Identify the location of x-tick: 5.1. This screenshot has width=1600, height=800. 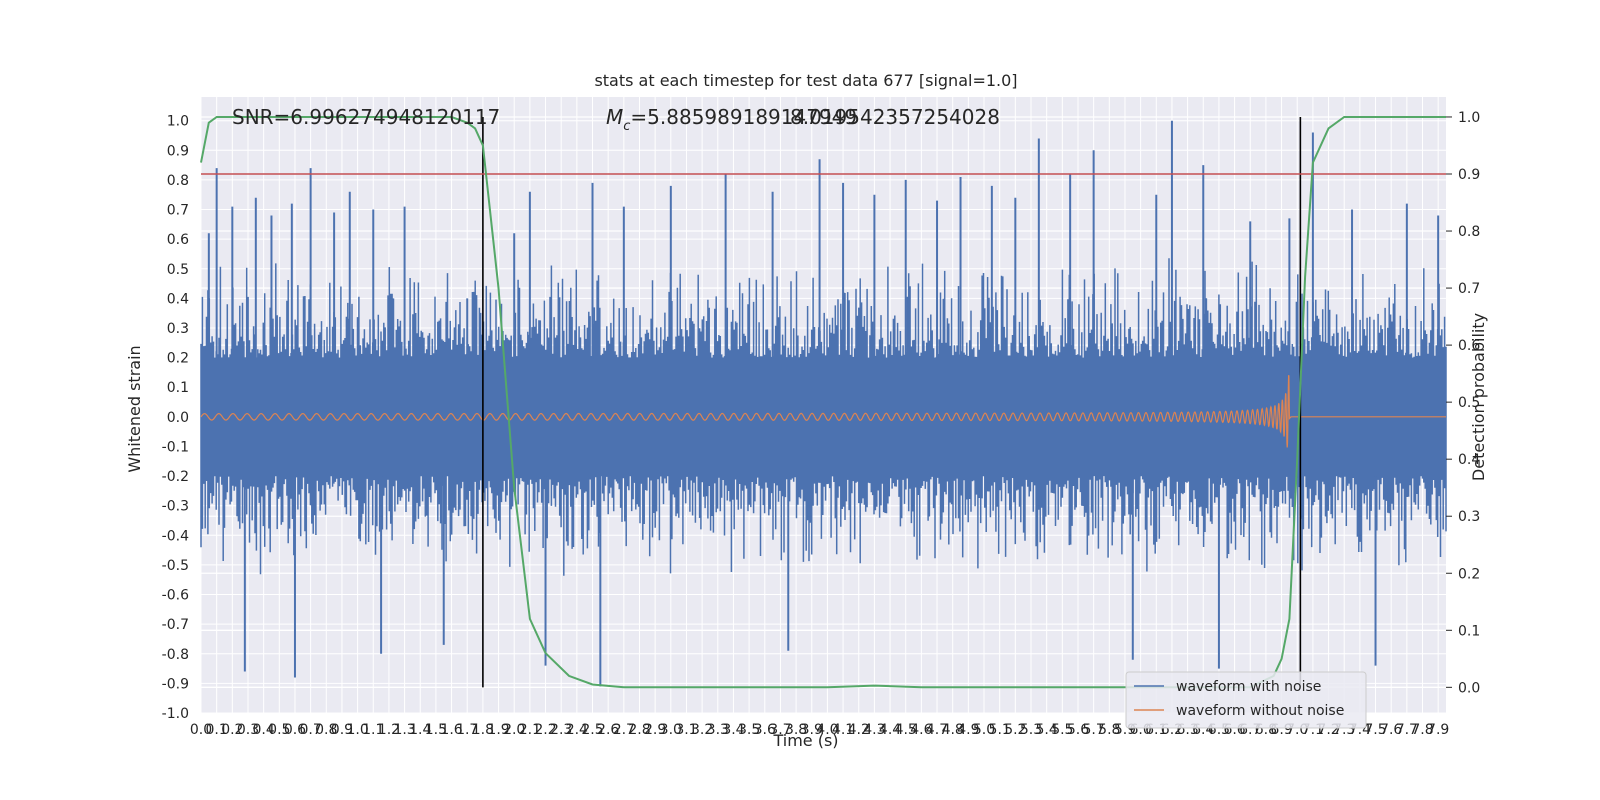
(1000, 730).